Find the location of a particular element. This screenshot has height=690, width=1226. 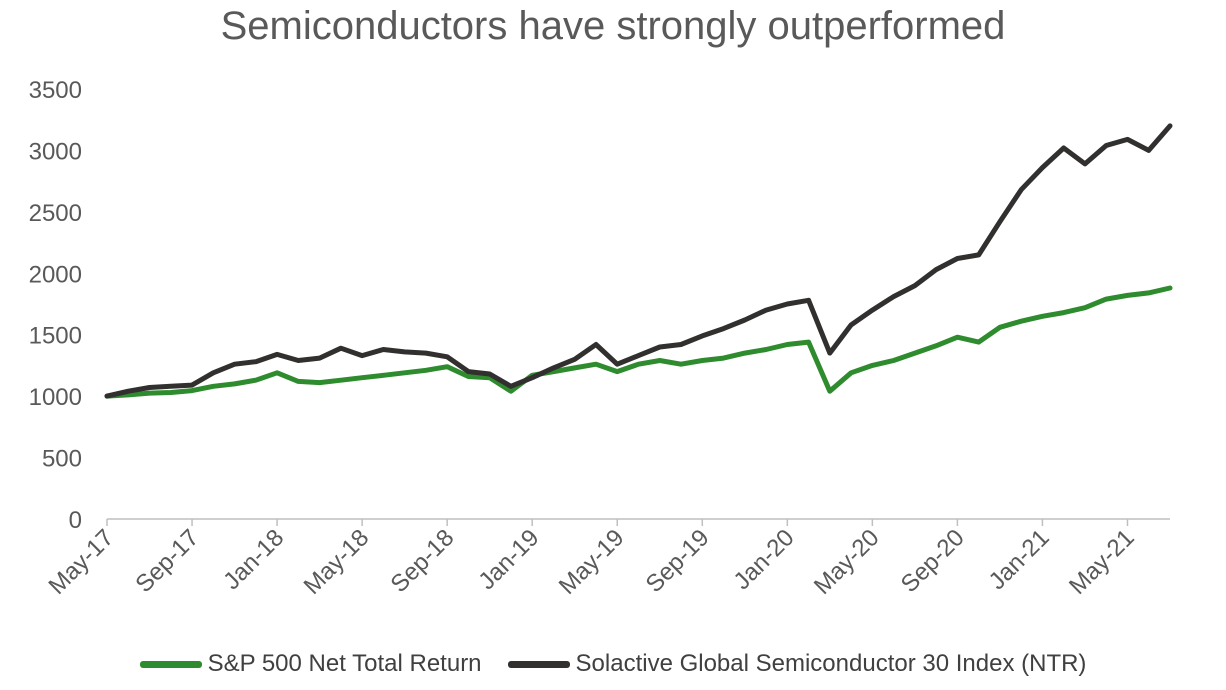

x-tick-label: May-20 is located at coordinates (847, 562).